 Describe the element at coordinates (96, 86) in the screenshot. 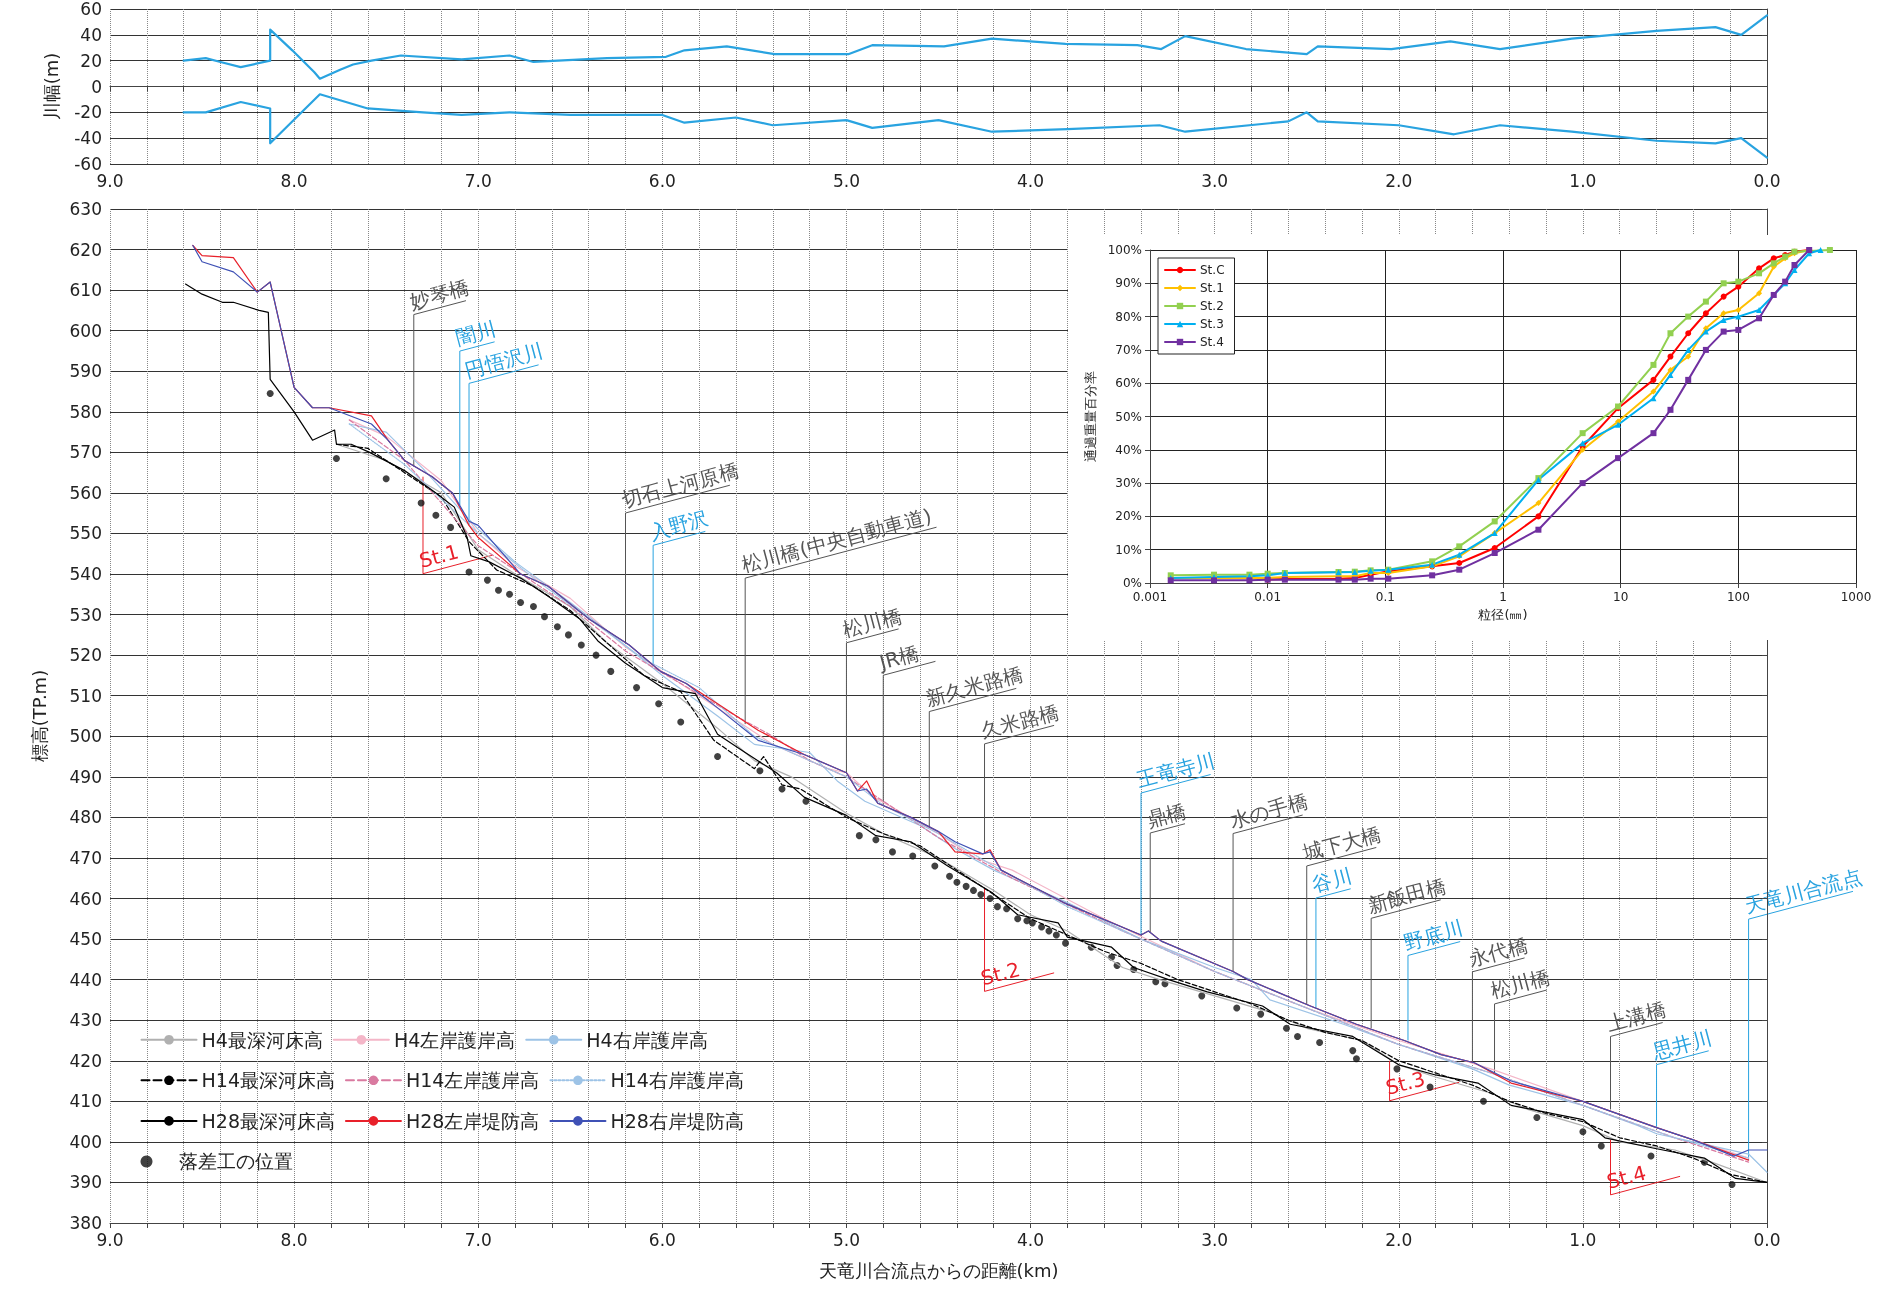

I see `y-tick-label: 0` at that location.